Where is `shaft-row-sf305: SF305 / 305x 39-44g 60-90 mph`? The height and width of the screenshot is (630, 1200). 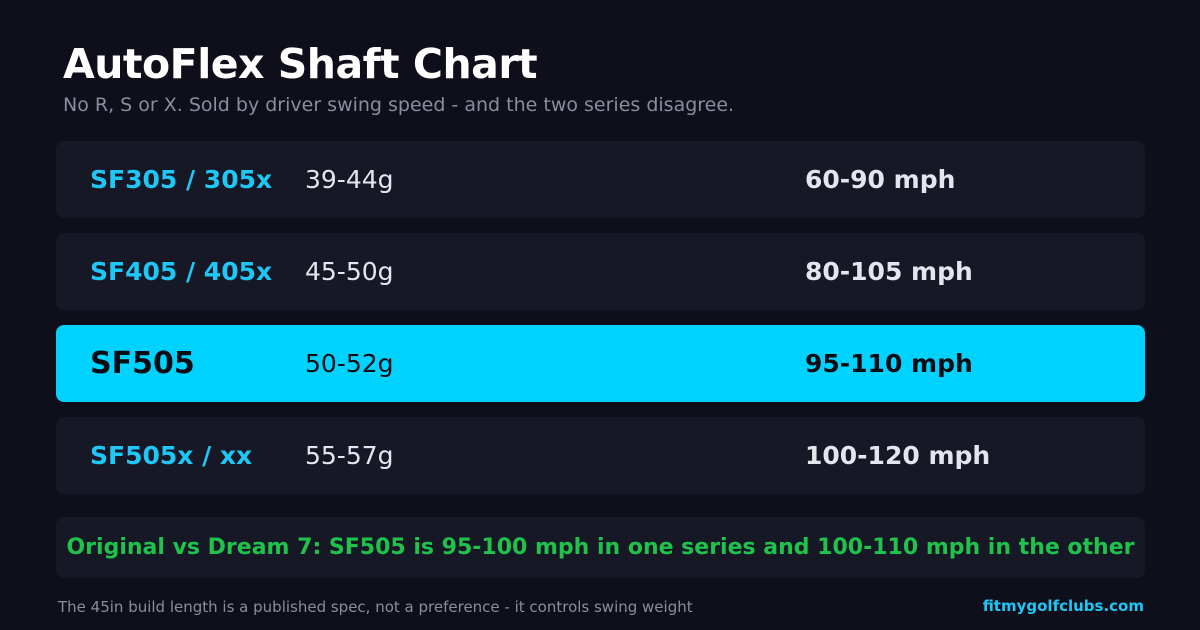 shaft-row-sf305: SF305 / 305x 39-44g 60-90 mph is located at coordinates (600, 179).